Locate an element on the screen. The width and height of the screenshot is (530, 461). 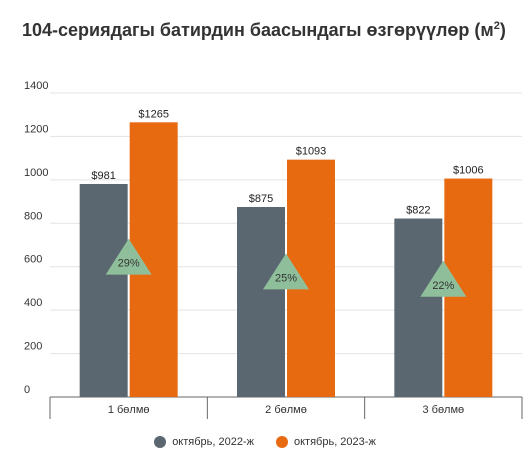
change-label: 25% is located at coordinates (286, 278).